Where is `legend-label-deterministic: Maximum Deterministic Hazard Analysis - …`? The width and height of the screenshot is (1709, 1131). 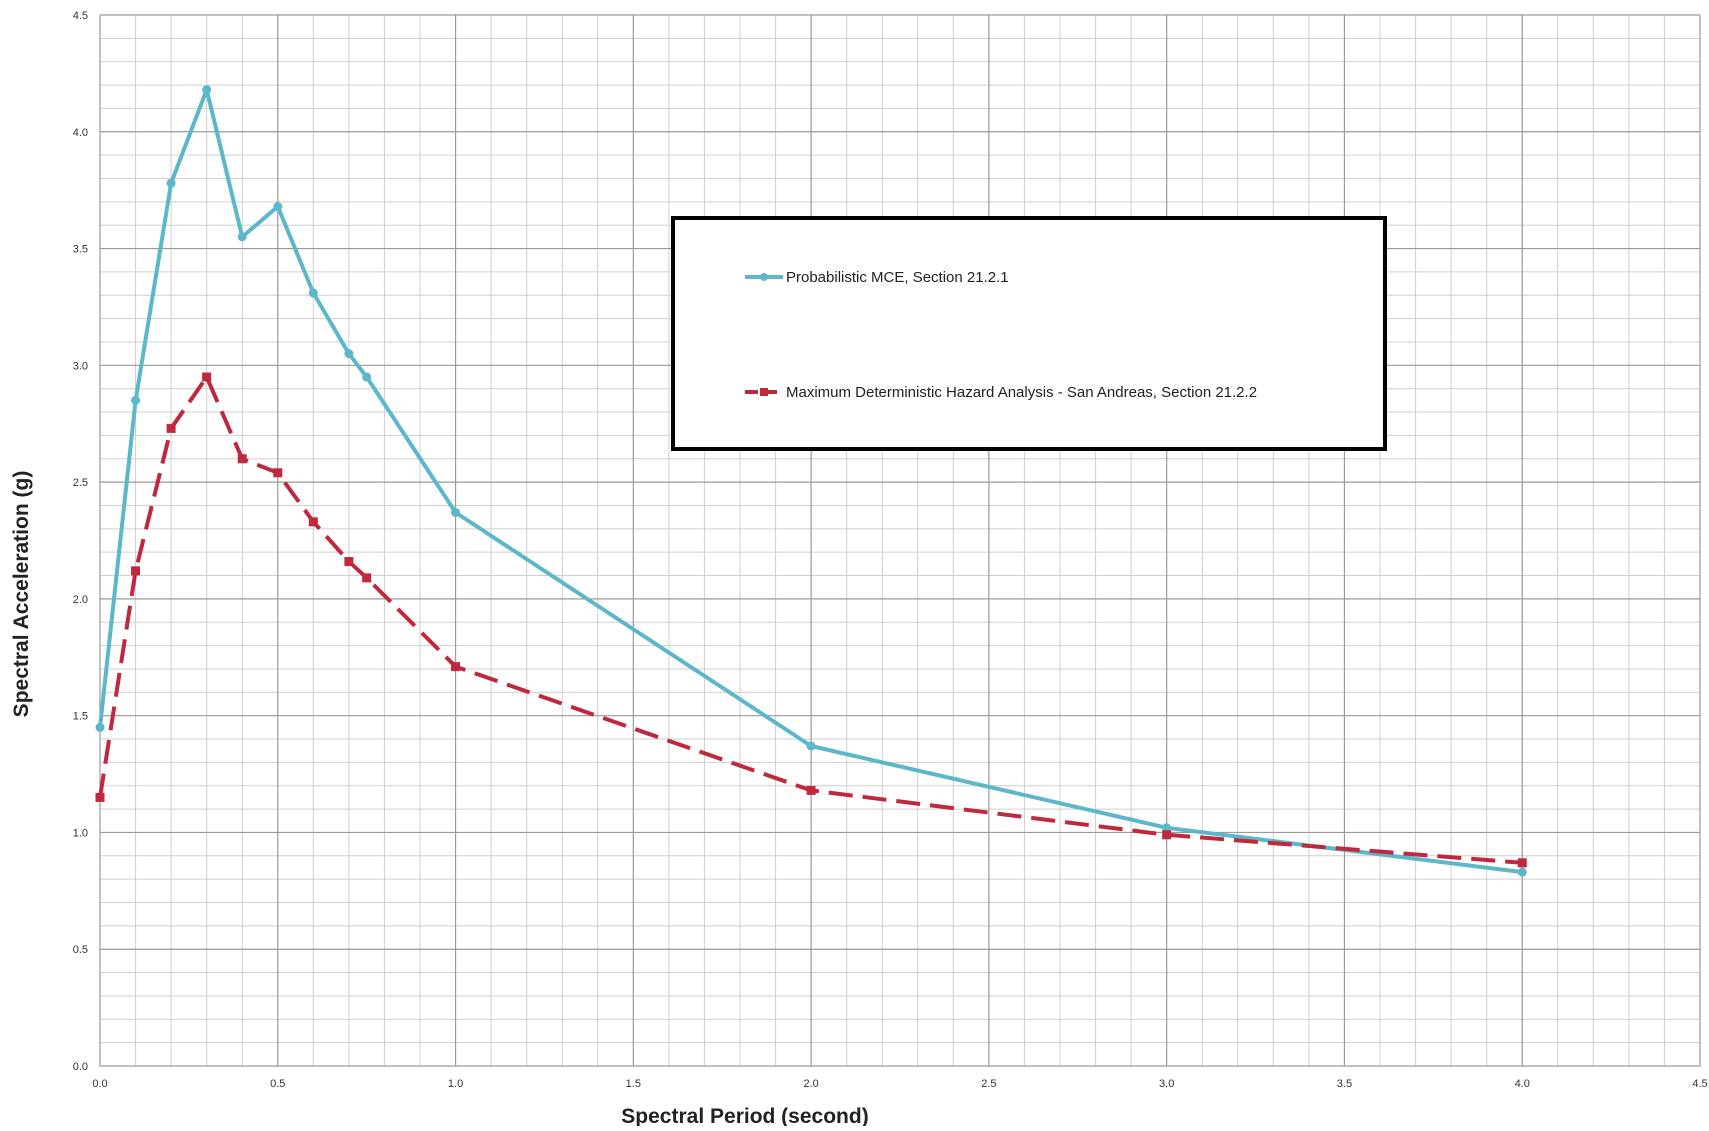
legend-label-deterministic: Maximum Deterministic Hazard Analysis - … is located at coordinates (1021, 392).